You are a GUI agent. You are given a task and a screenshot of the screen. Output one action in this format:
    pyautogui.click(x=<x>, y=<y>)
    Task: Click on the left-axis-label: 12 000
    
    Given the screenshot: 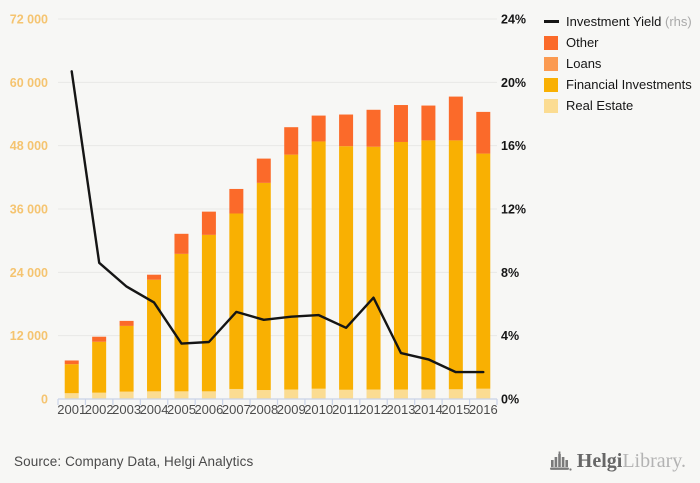 What is the action you would take?
    pyautogui.click(x=29, y=336)
    